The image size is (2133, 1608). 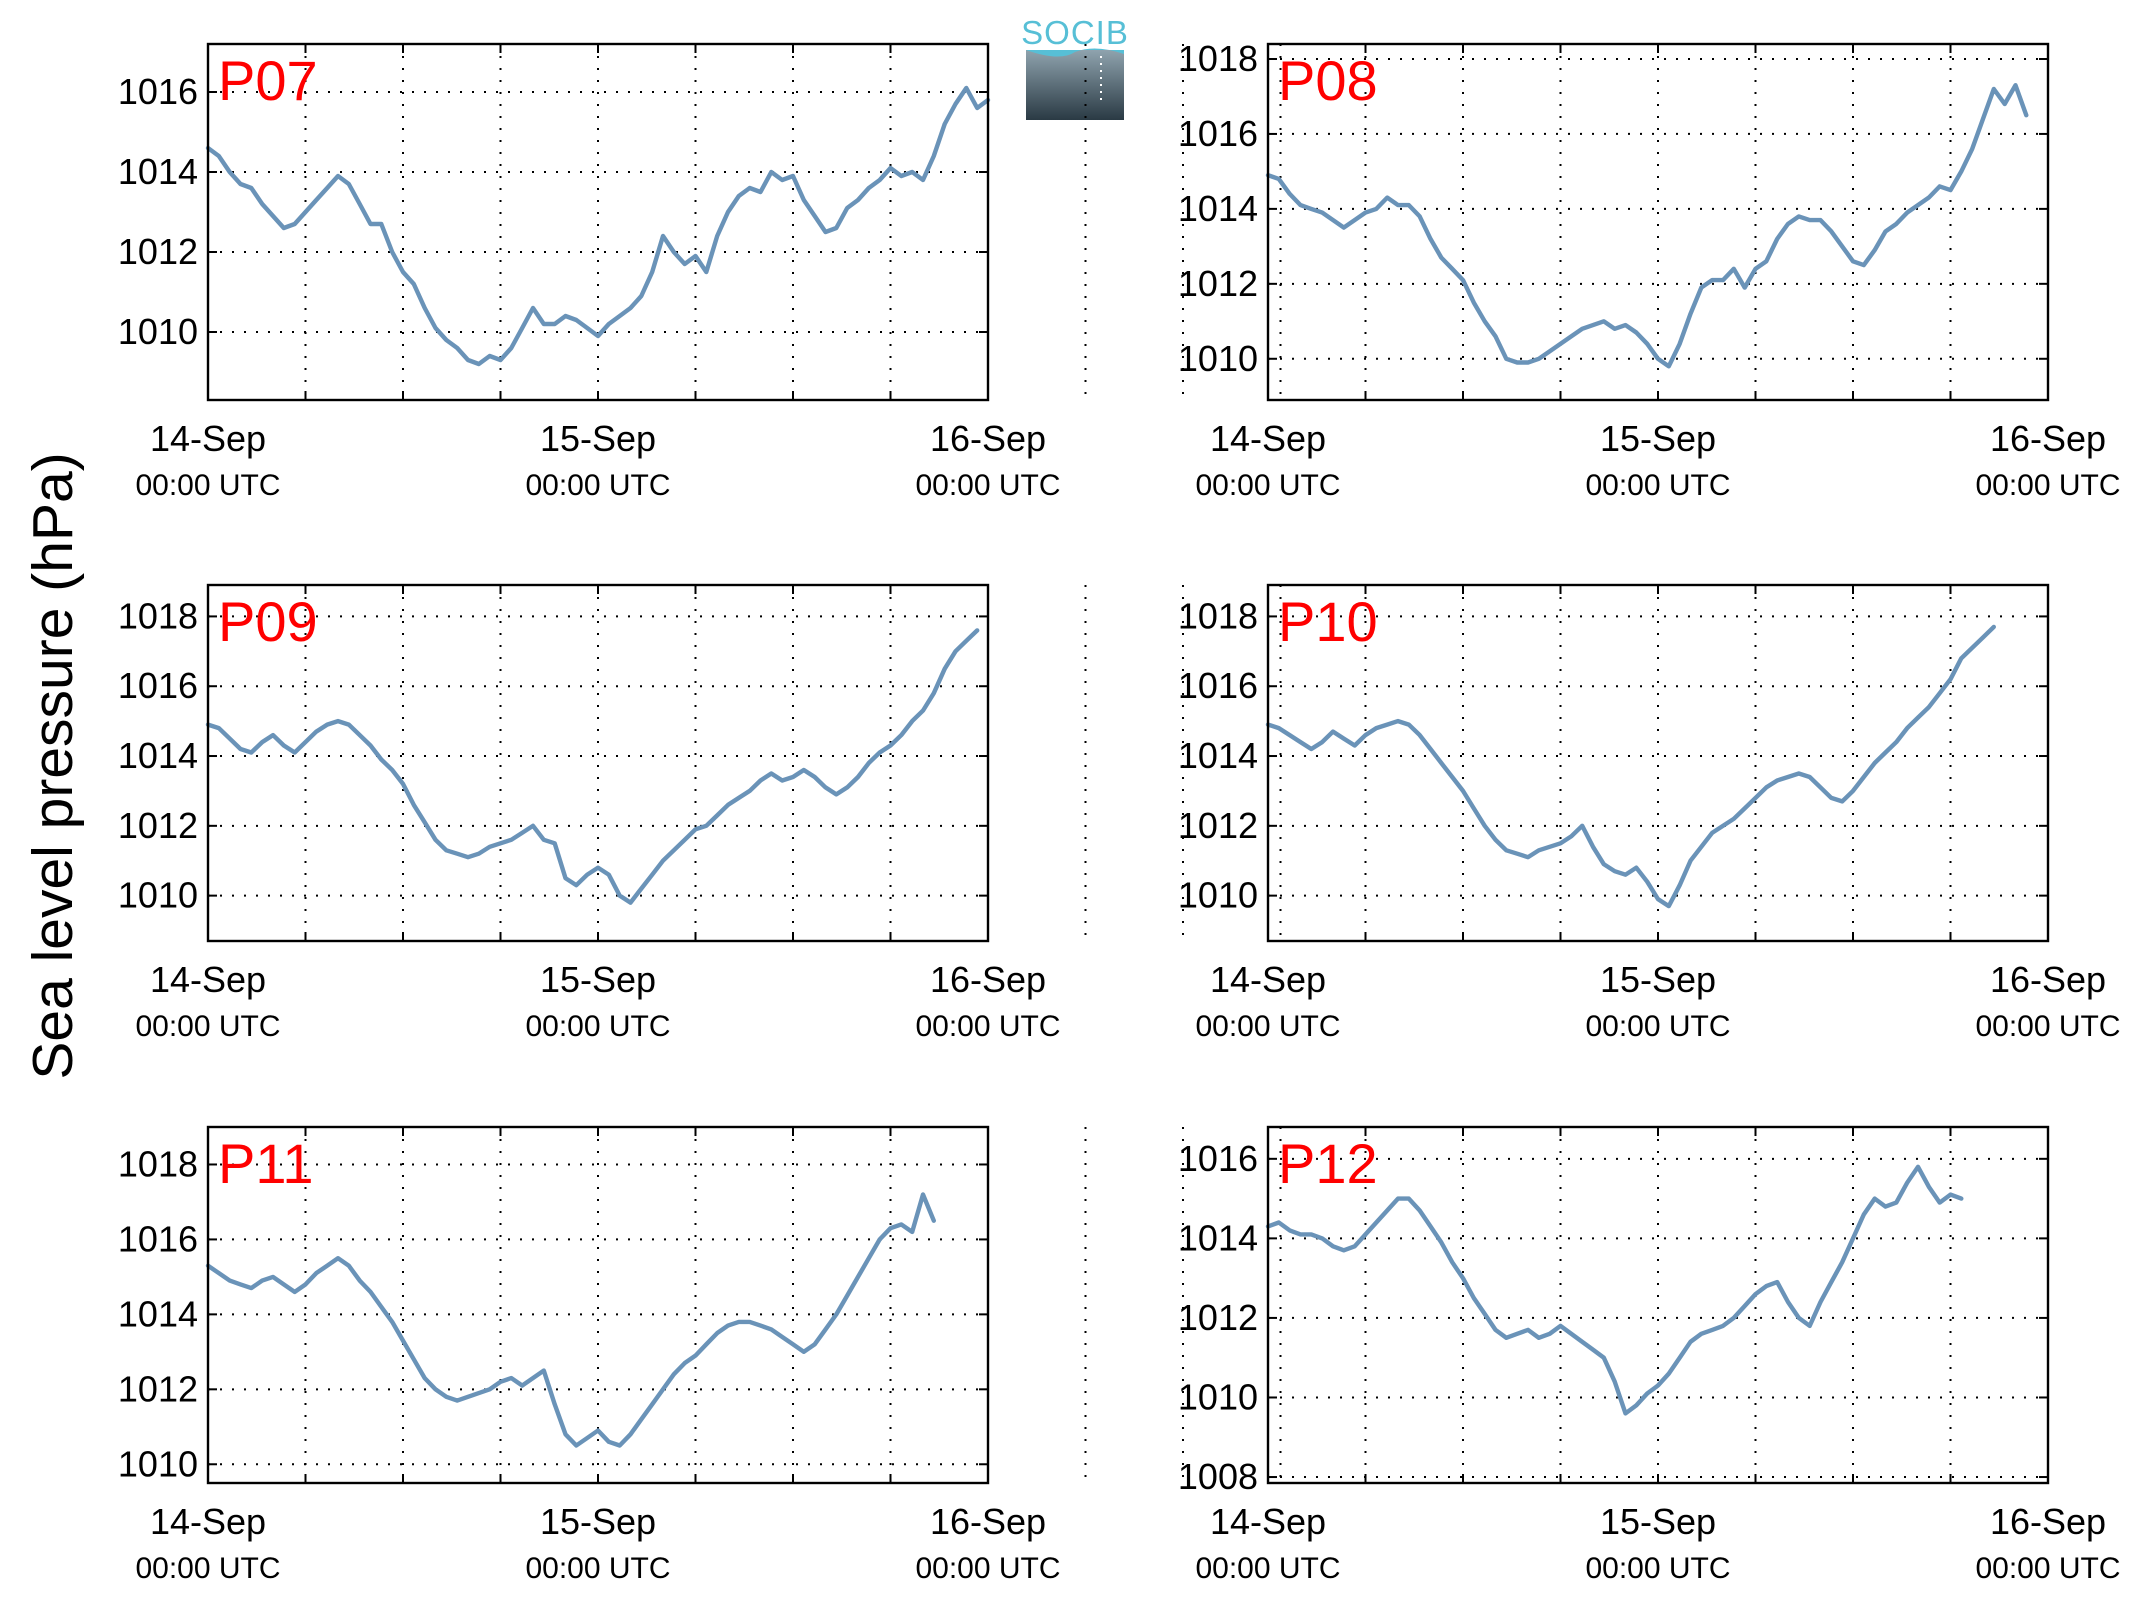 What do you see at coordinates (268, 621) in the screenshot?
I see `panel-label: P09` at bounding box center [268, 621].